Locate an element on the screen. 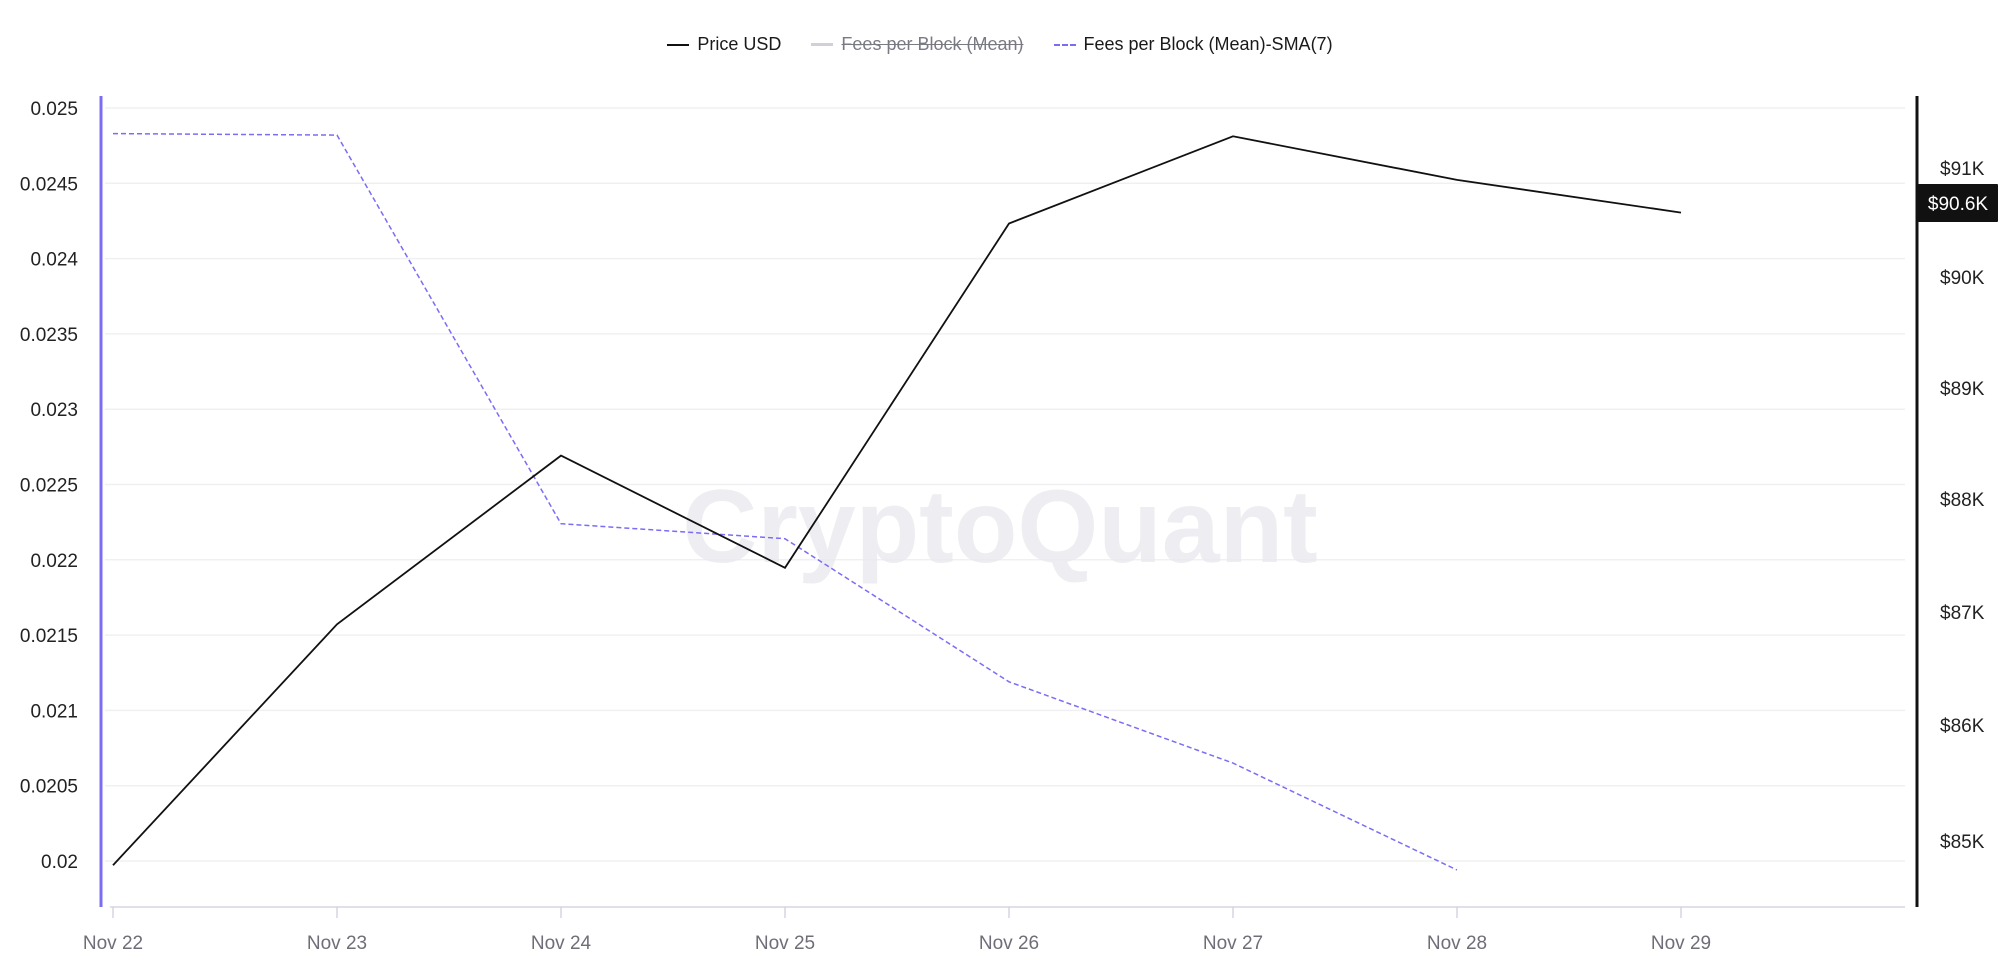 Image resolution: width=2000 pixels, height=962 pixels. left-axis-tick-label: 0.025 is located at coordinates (54, 109).